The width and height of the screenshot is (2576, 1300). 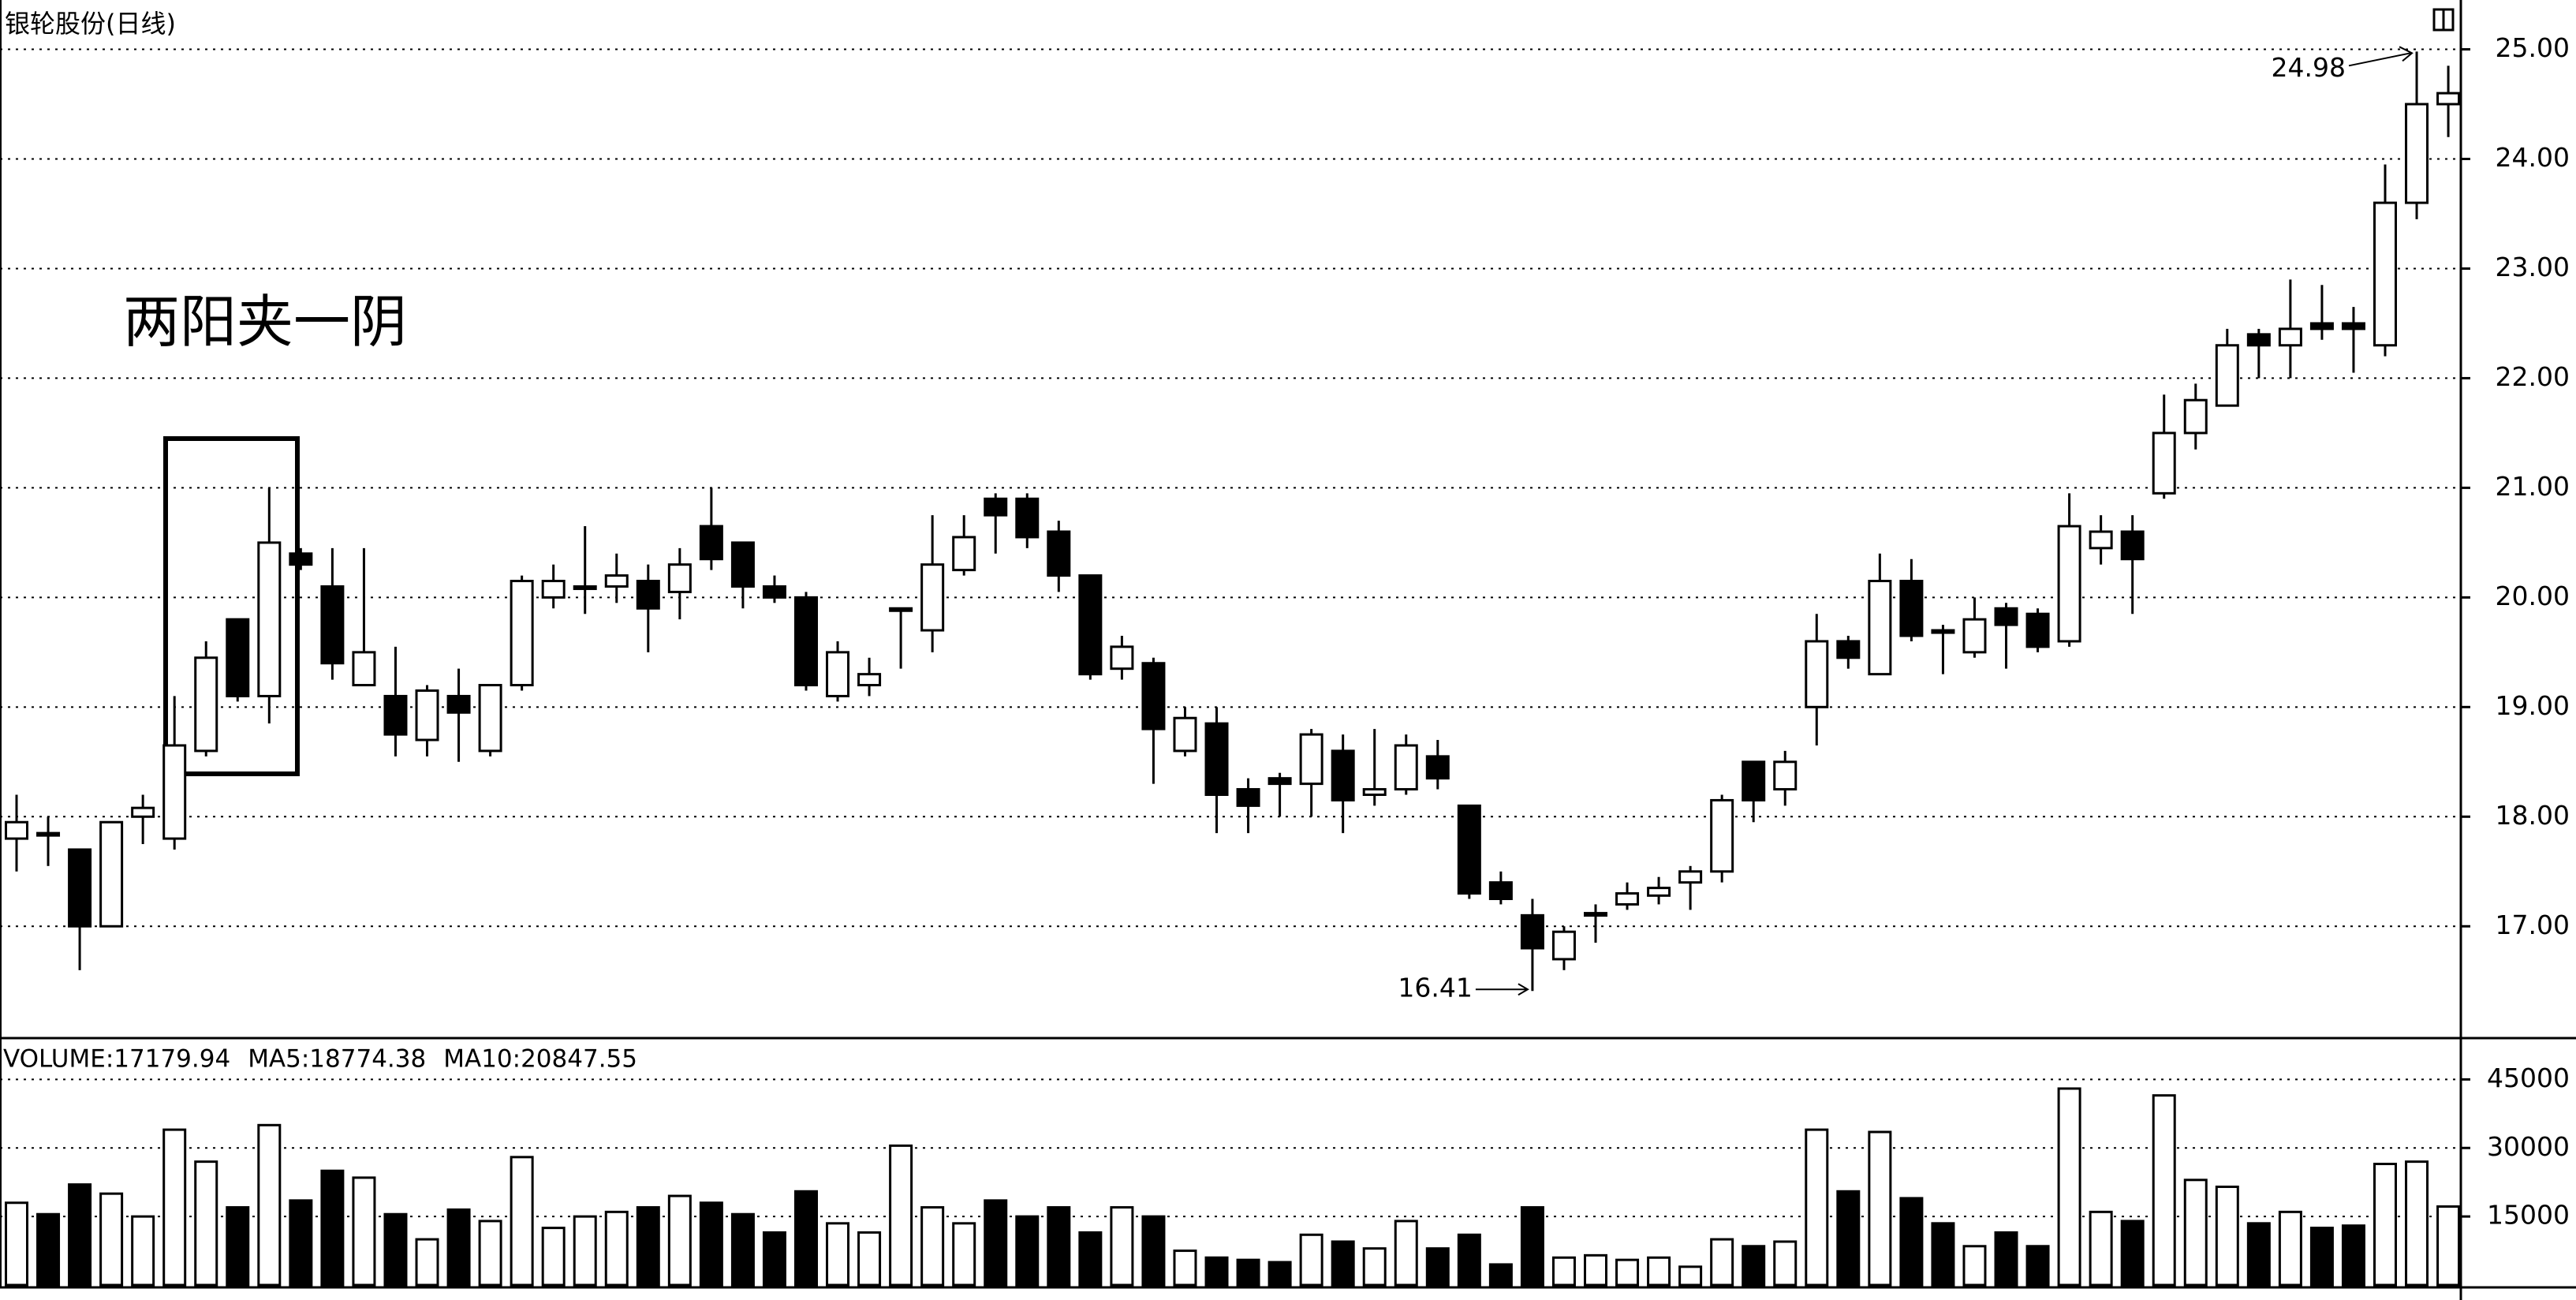 I want to click on y-tick-label: 18.00, so click(x=2533, y=815).